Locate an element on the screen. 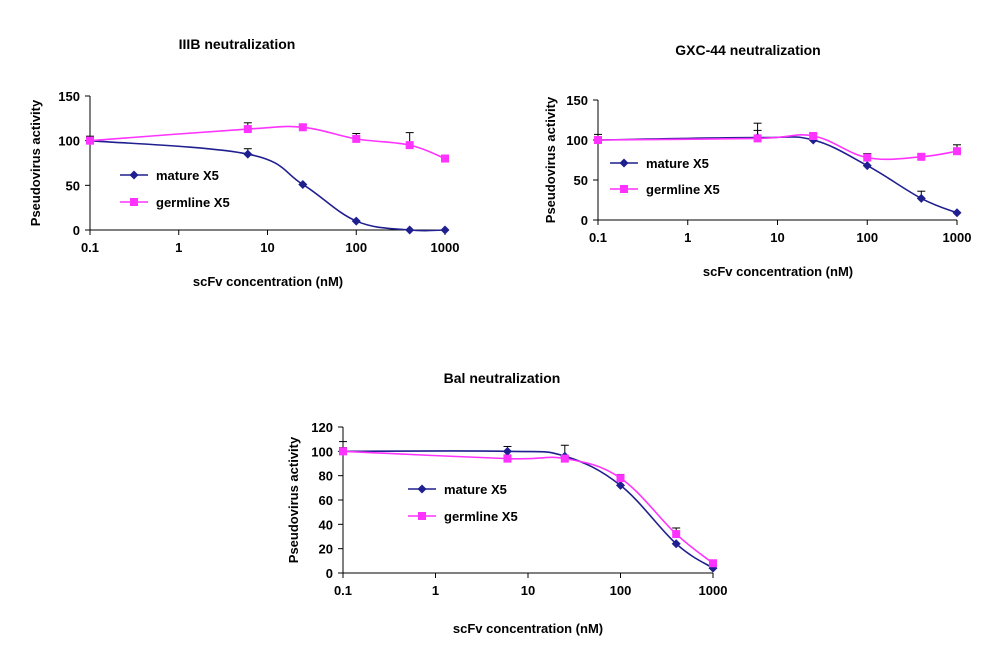  y-tick-label: 120 is located at coordinates (322, 427).